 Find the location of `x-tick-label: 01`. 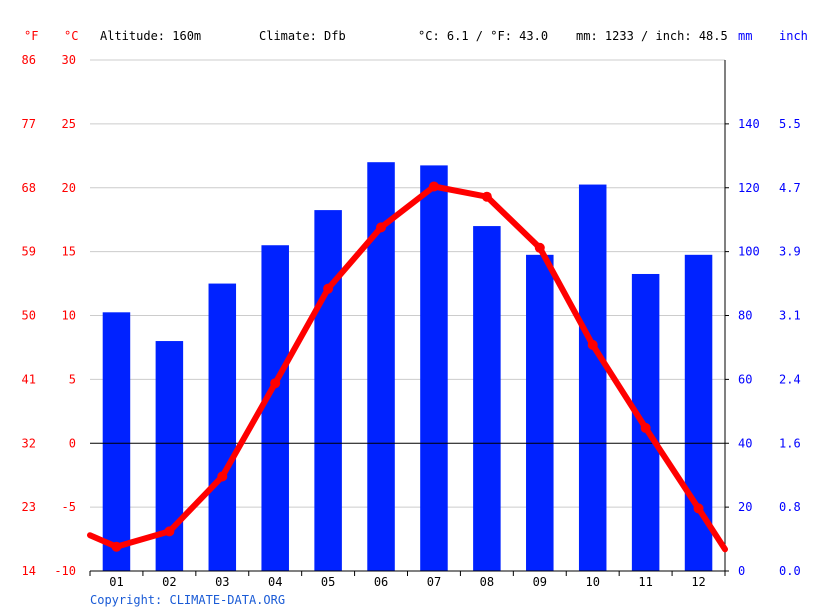

x-tick-label: 01 is located at coordinates (116, 582).